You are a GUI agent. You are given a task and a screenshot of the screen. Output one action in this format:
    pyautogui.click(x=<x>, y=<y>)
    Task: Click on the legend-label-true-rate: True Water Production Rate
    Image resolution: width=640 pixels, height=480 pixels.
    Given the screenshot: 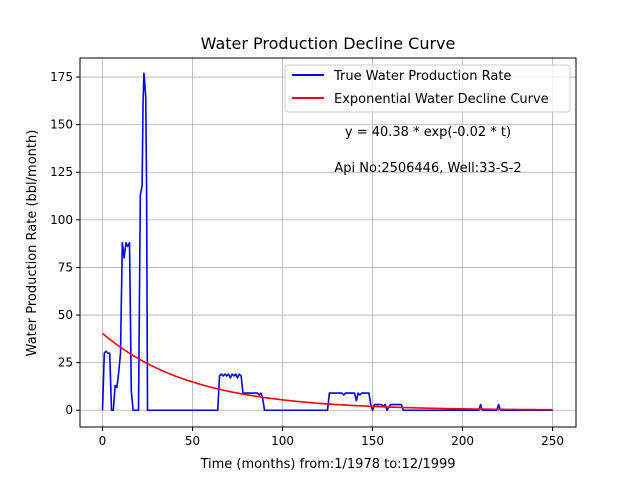 What is the action you would take?
    pyautogui.click(x=422, y=76)
    